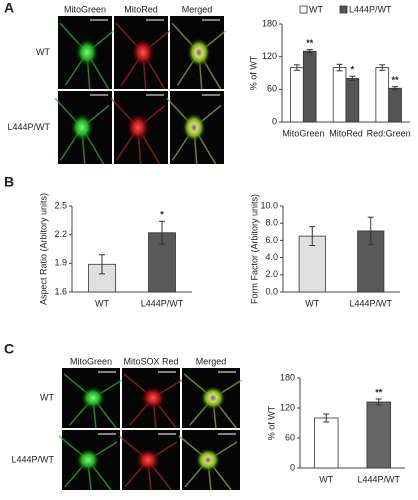  What do you see at coordinates (271, 257) in the screenshot?
I see `y-tick-label: 4.0` at bounding box center [271, 257].